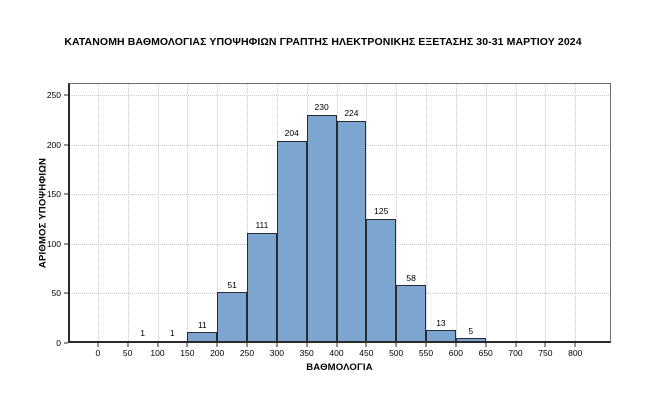  I want to click on x-tick-label: 50, so click(127, 353).